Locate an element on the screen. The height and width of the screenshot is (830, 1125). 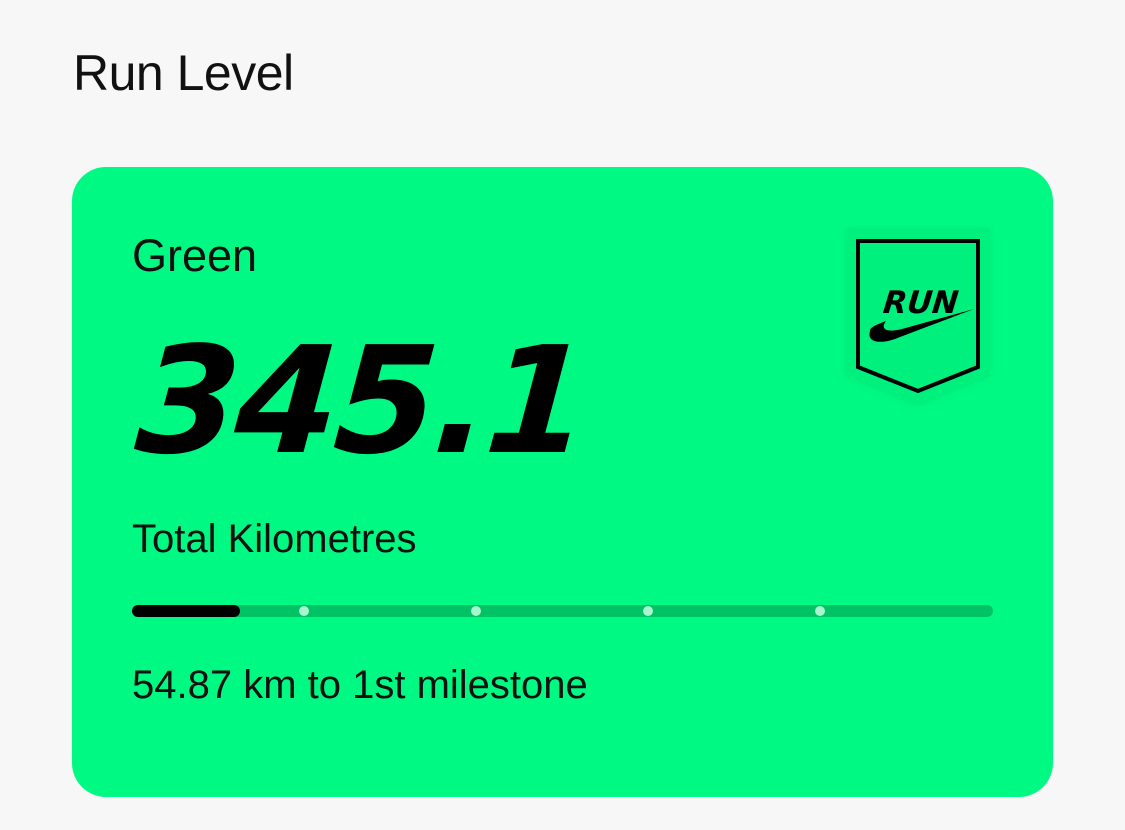
total-kilometres-label: Total Kilometres is located at coordinates (274, 539).